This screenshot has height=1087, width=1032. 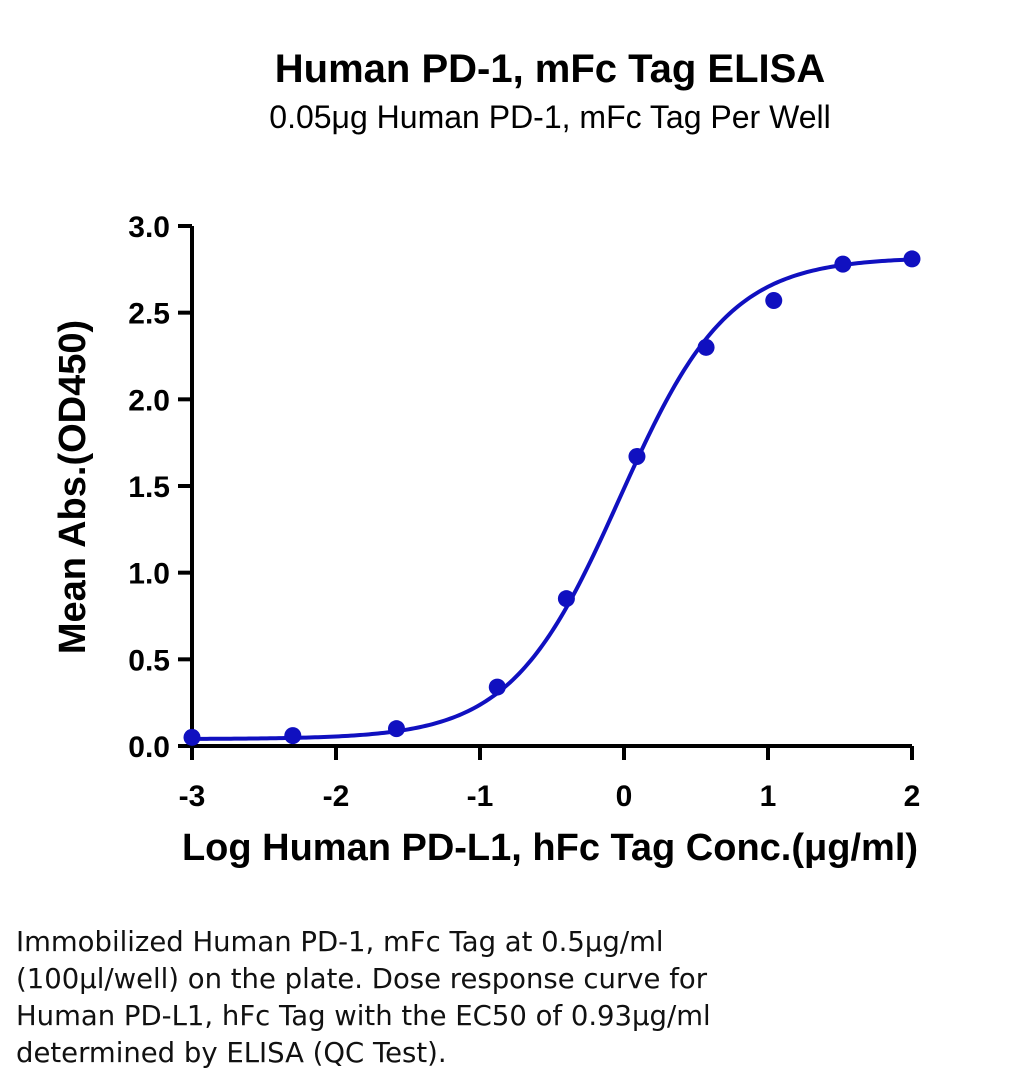 What do you see at coordinates (149, 227) in the screenshot?
I see `y-tick-label: 3.0` at bounding box center [149, 227].